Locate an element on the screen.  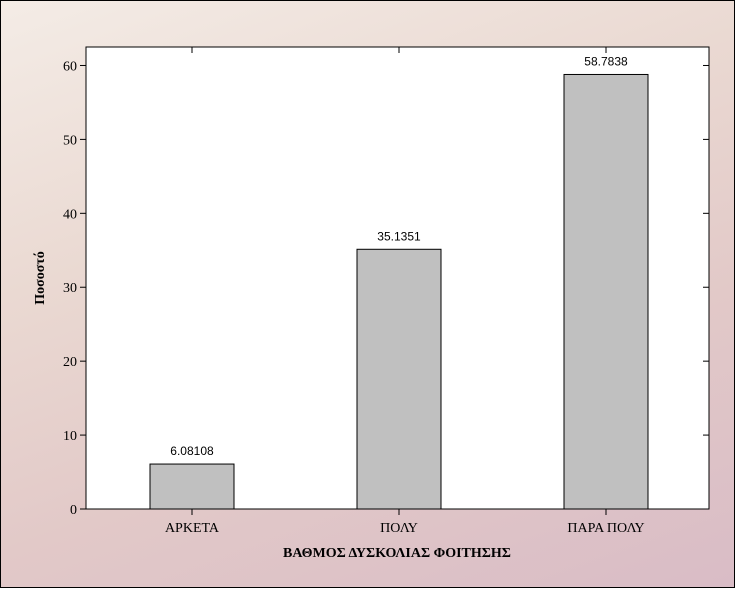
y-tick-label: 20 is located at coordinates (70, 362).